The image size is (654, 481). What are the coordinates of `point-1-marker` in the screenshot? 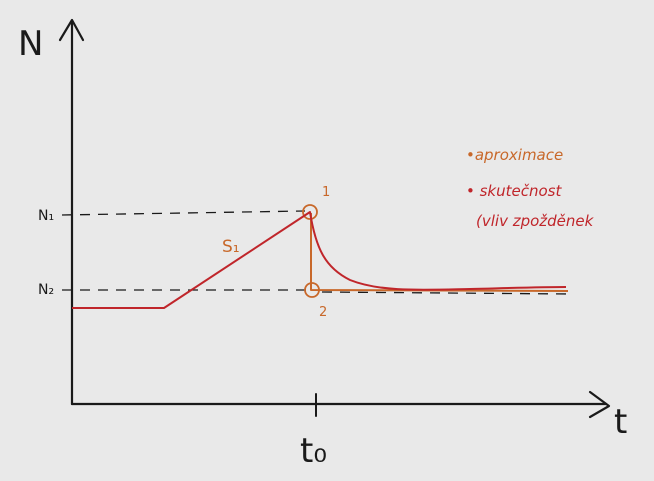 It's located at (310, 212).